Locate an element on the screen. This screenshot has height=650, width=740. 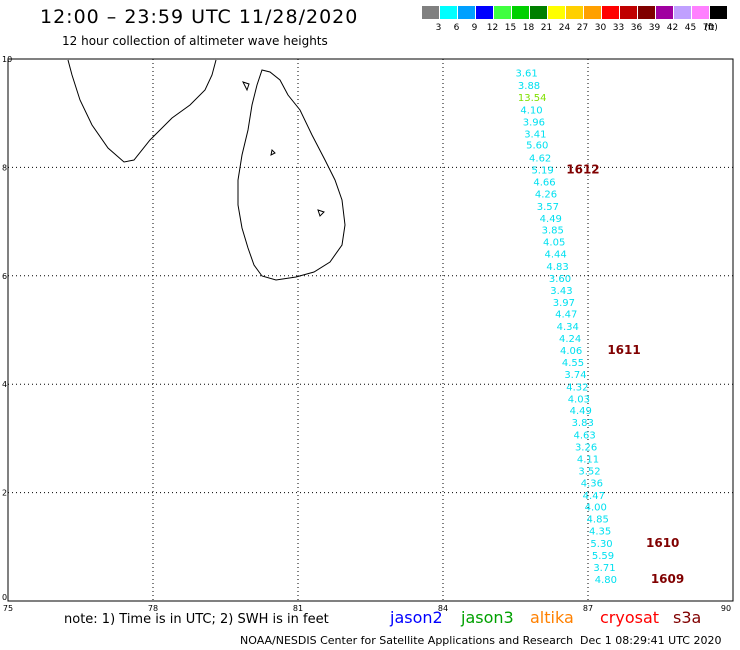
x-tick-label: 87 is located at coordinates (588, 608).